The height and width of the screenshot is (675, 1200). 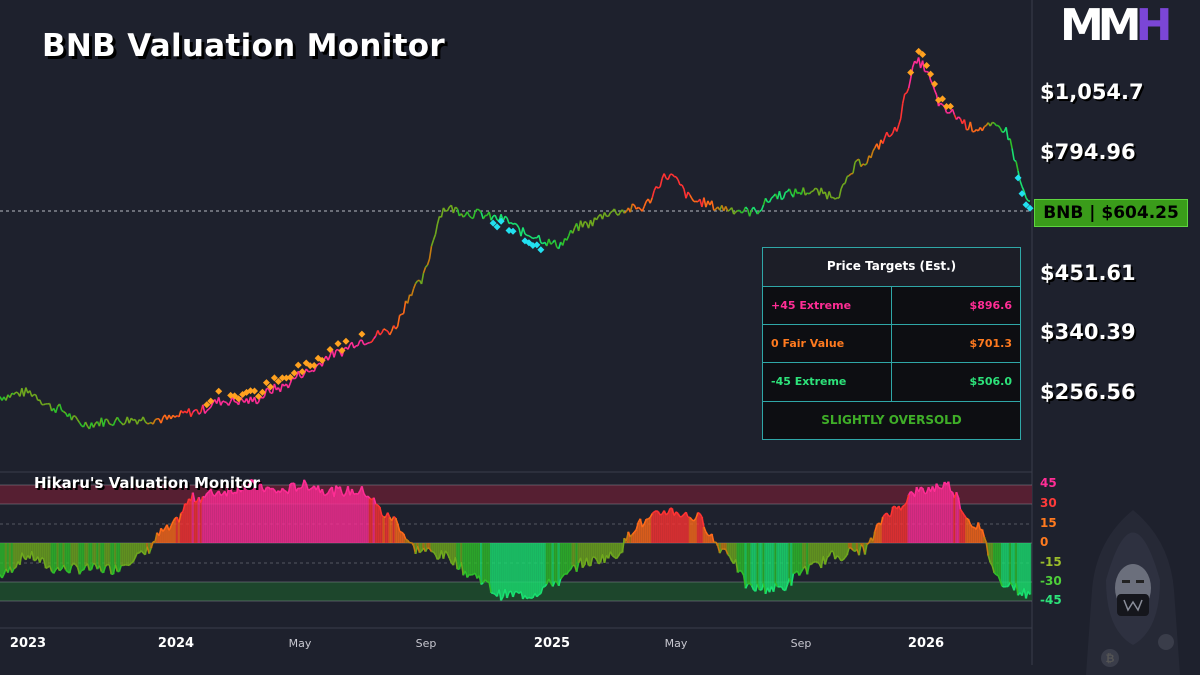 What do you see at coordinates (1154, 25) in the screenshot?
I see `logo-text-purple: H` at bounding box center [1154, 25].